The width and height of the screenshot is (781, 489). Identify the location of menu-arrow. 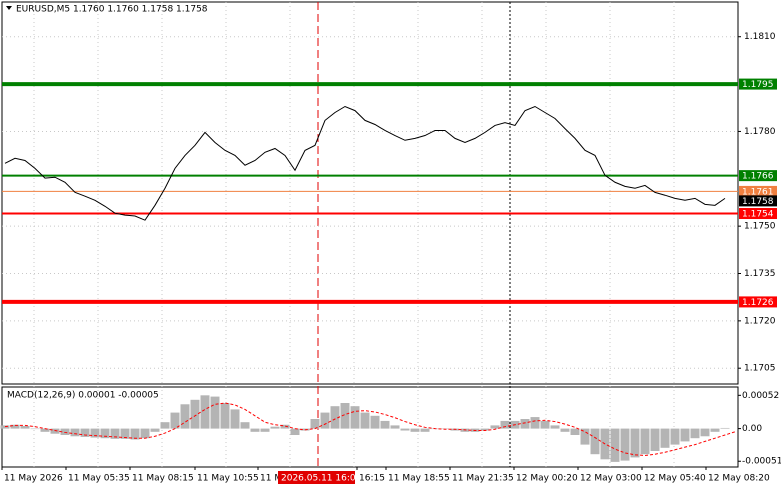
(9, 8).